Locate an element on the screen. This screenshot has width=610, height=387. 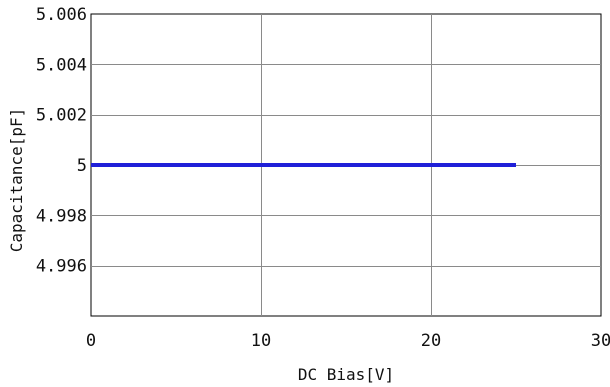
x-tick-label: 20 is located at coordinates (431, 341).